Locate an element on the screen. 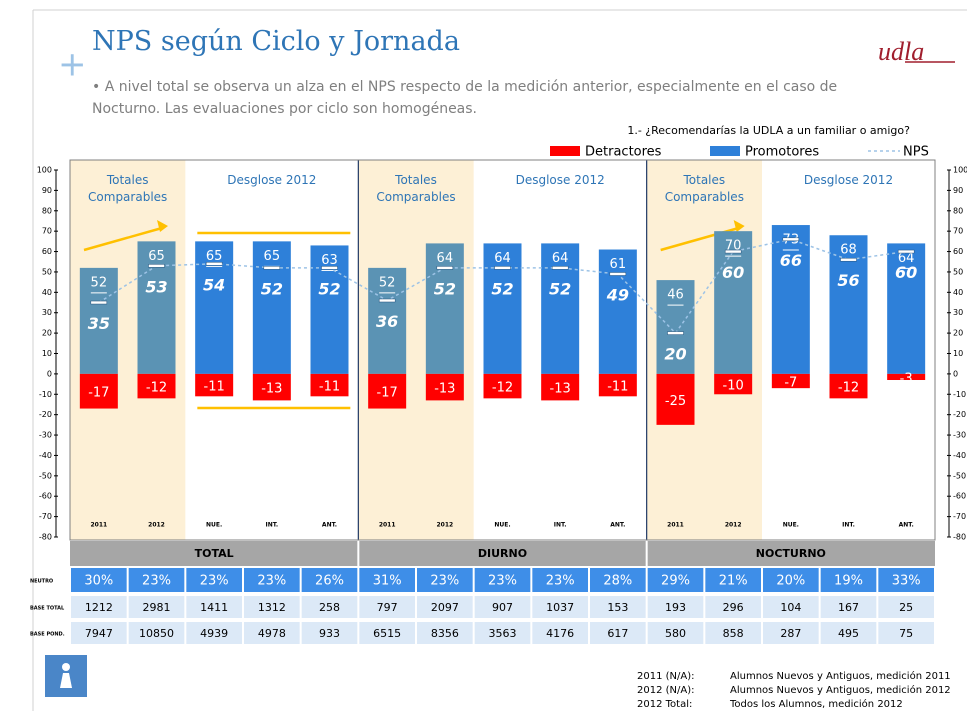 The image size is (967, 711). table-value: 4978 is located at coordinates (272, 633).